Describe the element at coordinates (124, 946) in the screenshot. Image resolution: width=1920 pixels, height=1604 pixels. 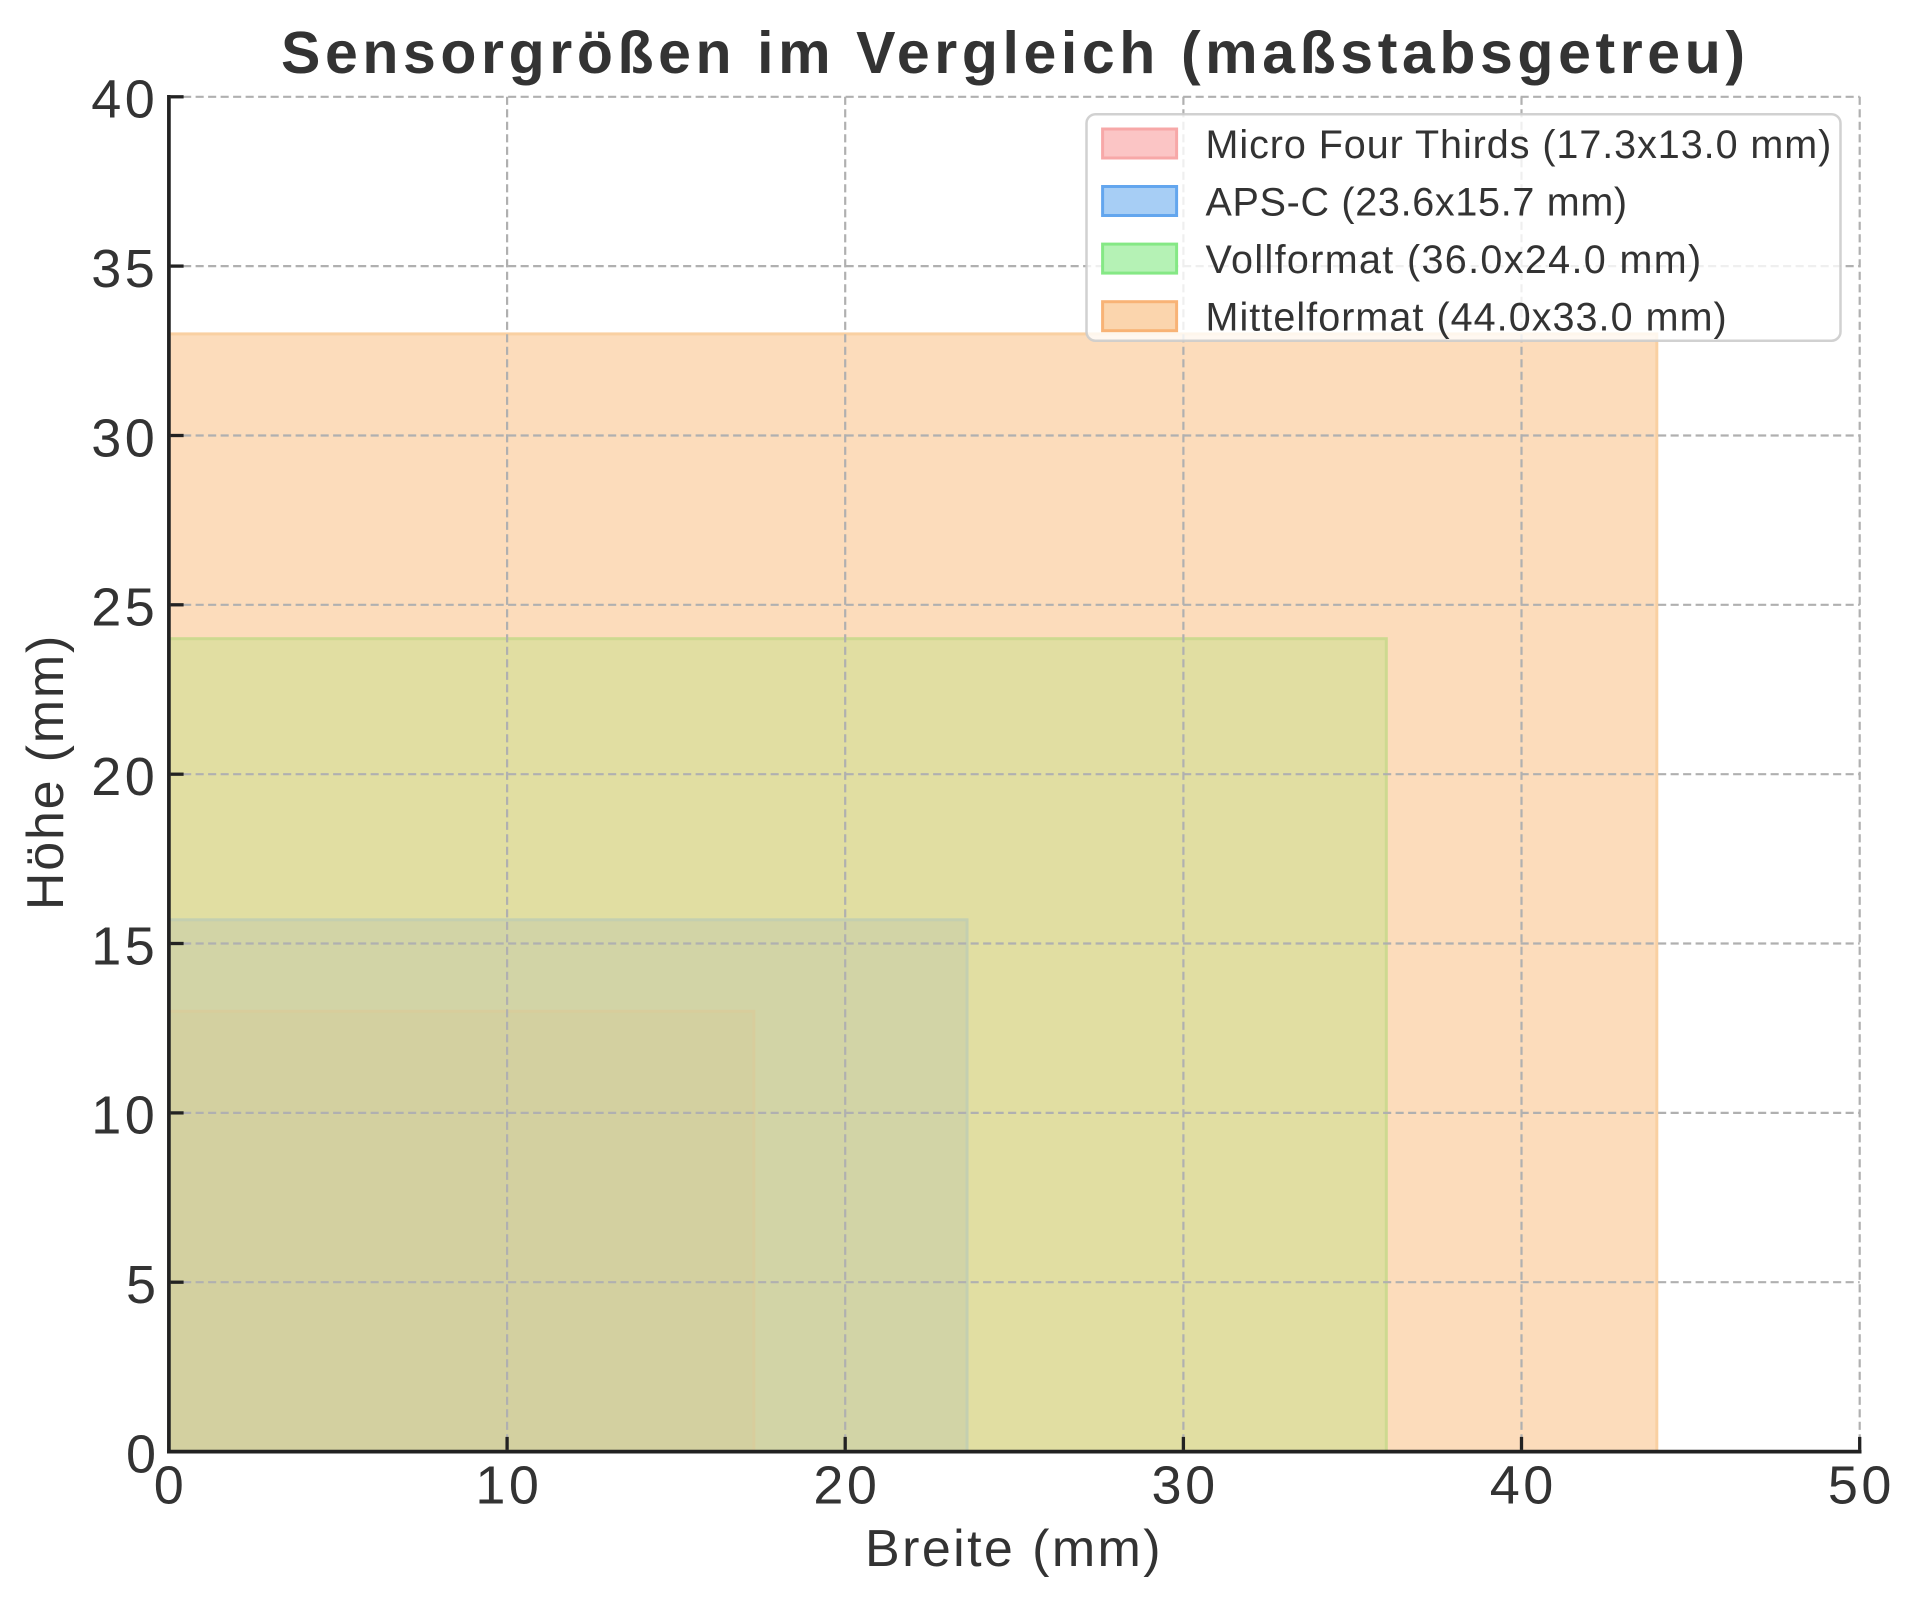
I see `svg-text: 15` at that location.